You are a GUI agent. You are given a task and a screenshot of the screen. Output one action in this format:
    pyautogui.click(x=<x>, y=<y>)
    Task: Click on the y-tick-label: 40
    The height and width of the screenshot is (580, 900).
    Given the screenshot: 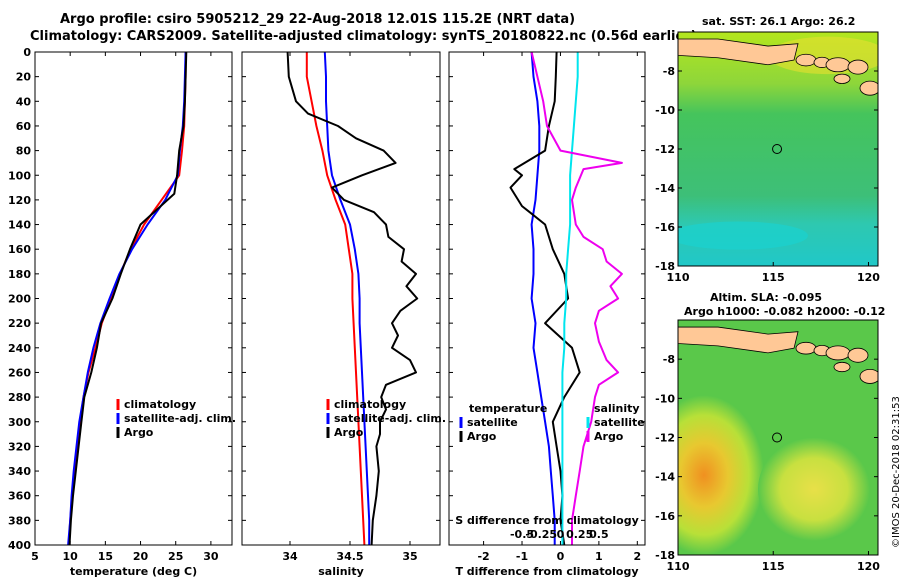 What is the action you would take?
    pyautogui.click(x=24, y=101)
    